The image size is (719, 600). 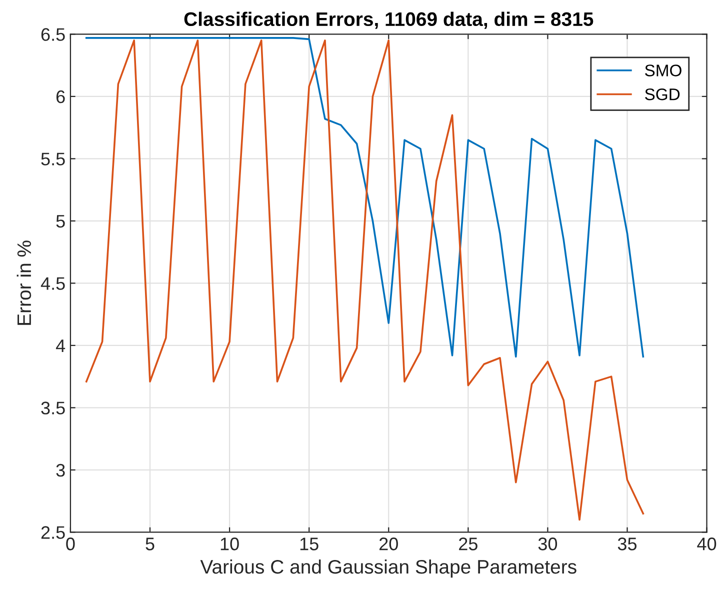 What do you see at coordinates (309, 544) in the screenshot?
I see `x-tick-label: 15` at bounding box center [309, 544].